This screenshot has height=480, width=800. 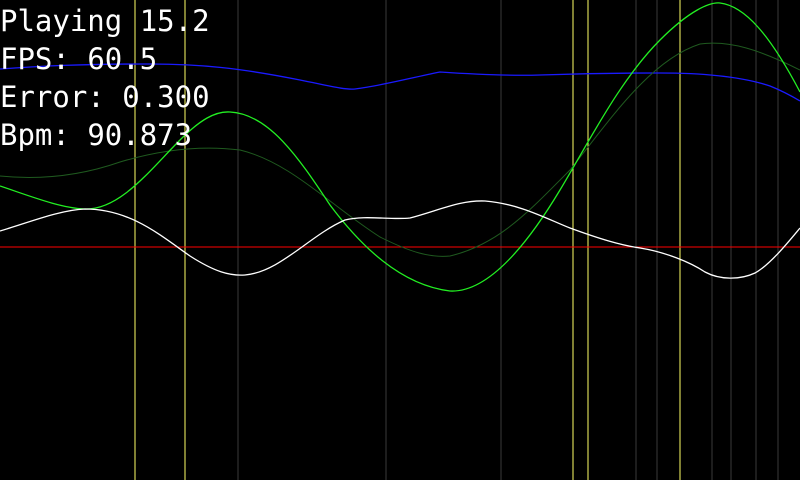 I want to click on playing-readout: Playing 15.2, so click(x=105, y=21).